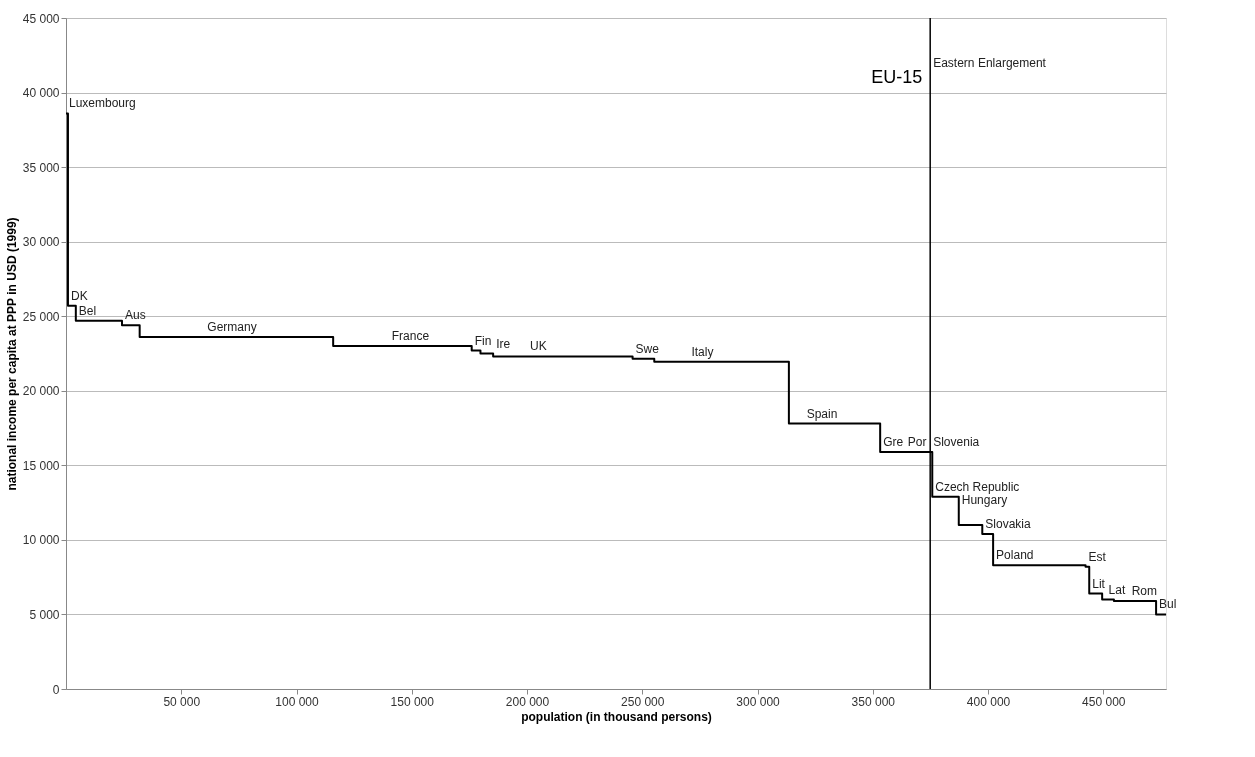 This screenshot has width=1255, height=757. What do you see at coordinates (1144, 591) in the screenshot?
I see `annotation: Rom` at bounding box center [1144, 591].